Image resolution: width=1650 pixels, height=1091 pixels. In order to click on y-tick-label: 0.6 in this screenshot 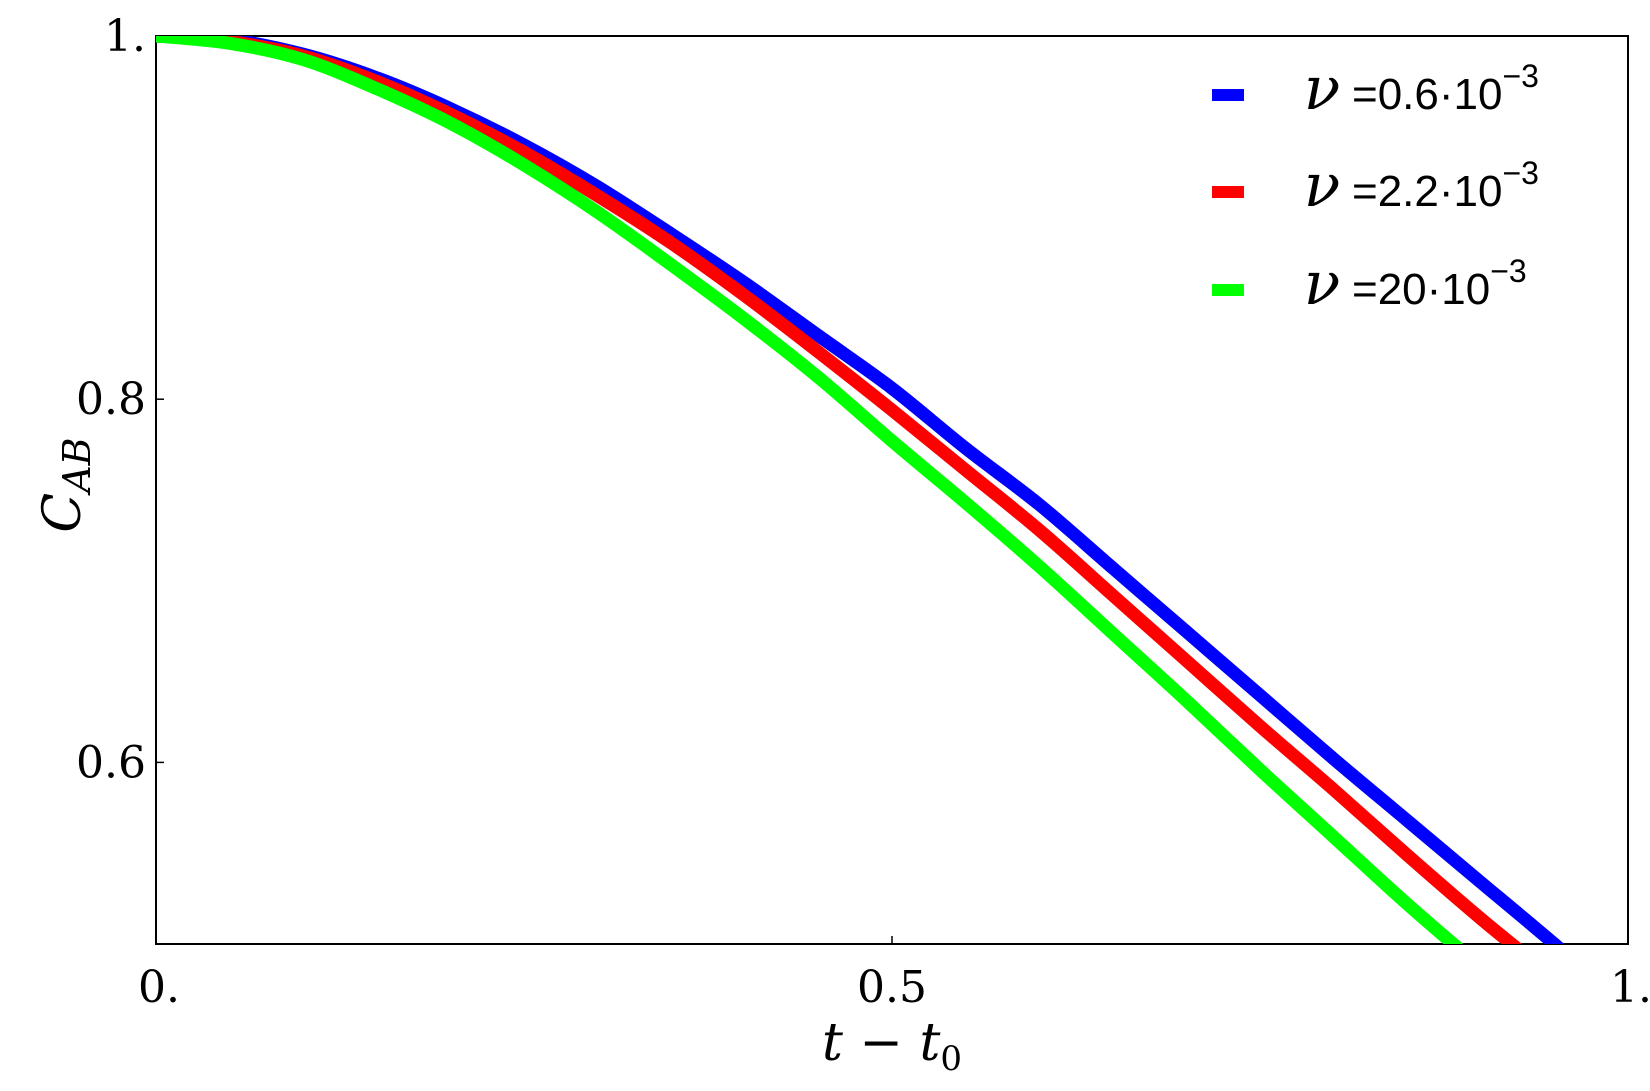, I will do `click(111, 762)`.